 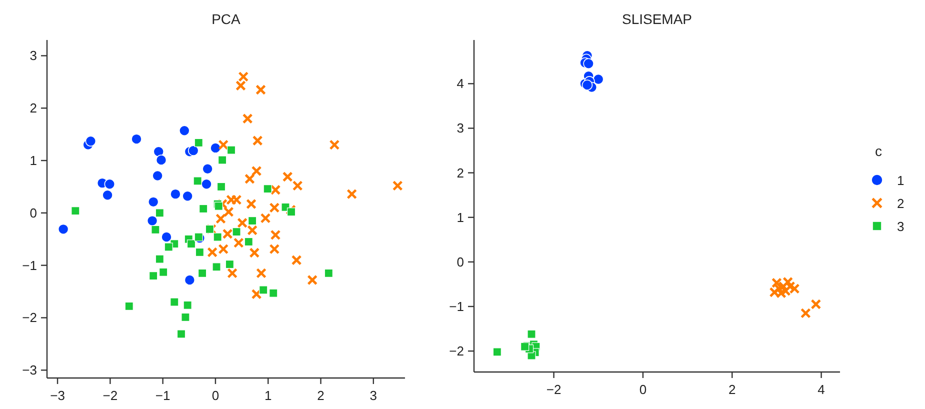 I want to click on x-tick-label: 1, so click(x=268, y=395).